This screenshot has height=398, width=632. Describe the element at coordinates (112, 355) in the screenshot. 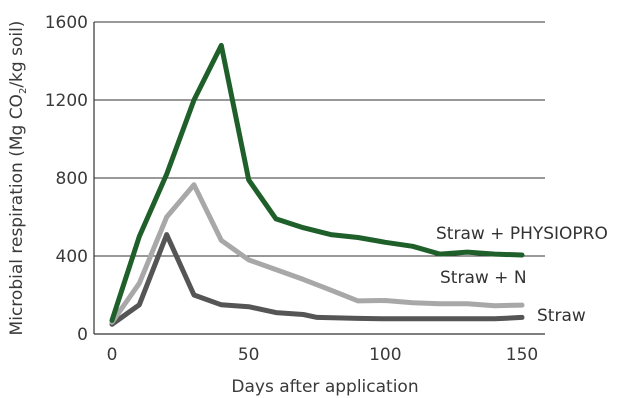

I see `x-tick-label: 0` at that location.